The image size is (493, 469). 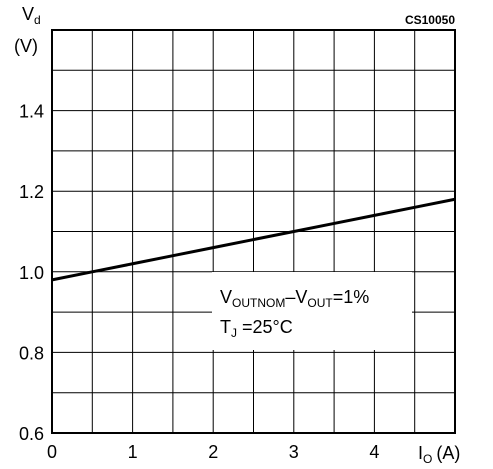 I want to click on series-line, so click(x=253, y=239).